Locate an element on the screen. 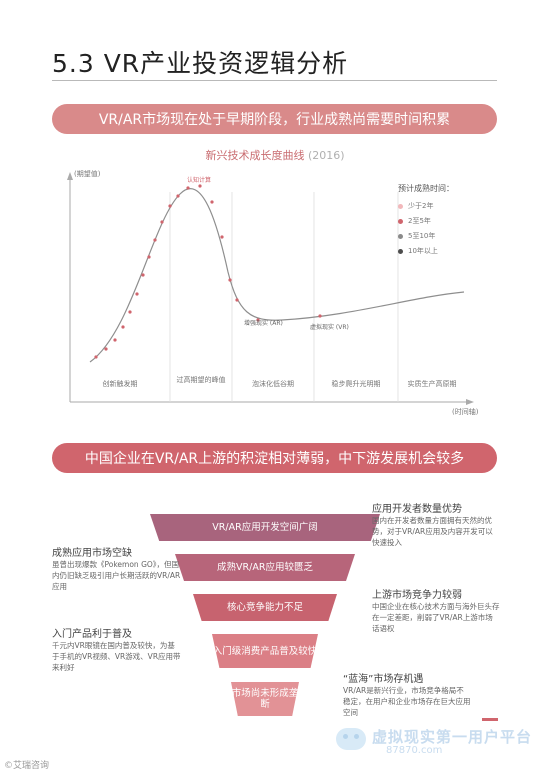 Image resolution: width=550 pixels, height=777 pixels. phase-labels: 创新触发期 过高期望的峰值 泡沫化低谷期 稳步爬升光明期 实质生产高原期 is located at coordinates (280, 381).